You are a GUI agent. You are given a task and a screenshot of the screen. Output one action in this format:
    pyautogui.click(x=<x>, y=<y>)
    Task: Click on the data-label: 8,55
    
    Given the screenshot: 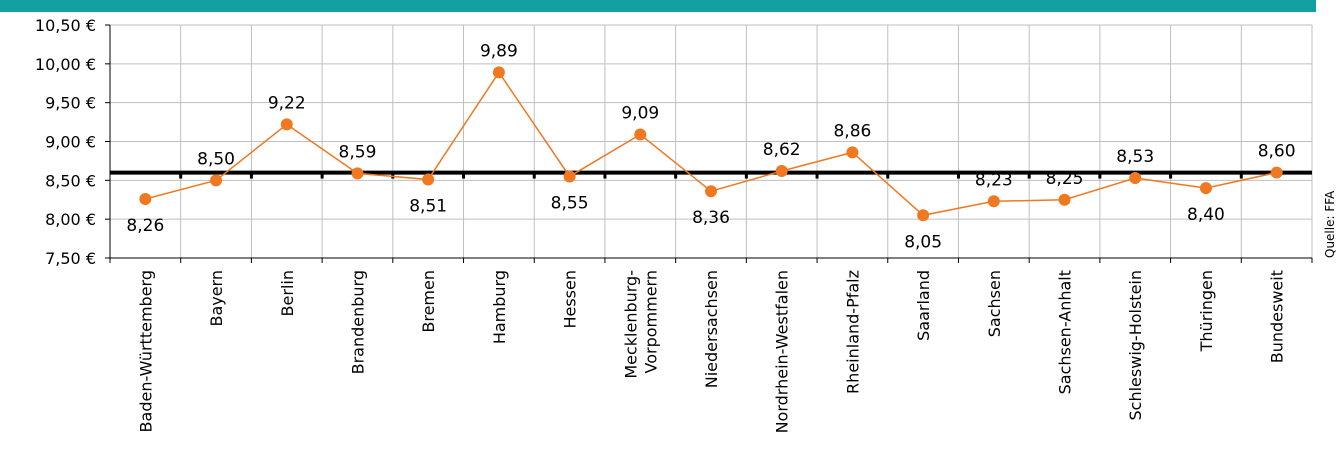 What is the action you would take?
    pyautogui.click(x=570, y=203)
    